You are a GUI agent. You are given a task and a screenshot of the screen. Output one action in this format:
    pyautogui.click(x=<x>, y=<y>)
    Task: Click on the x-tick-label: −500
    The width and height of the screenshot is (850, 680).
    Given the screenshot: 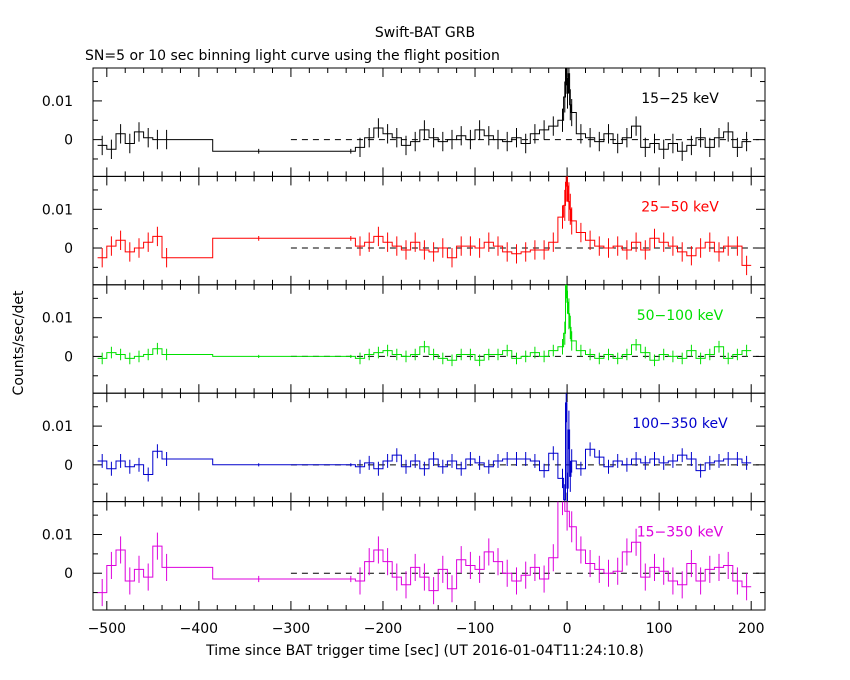 What is the action you would take?
    pyautogui.click(x=107, y=629)
    